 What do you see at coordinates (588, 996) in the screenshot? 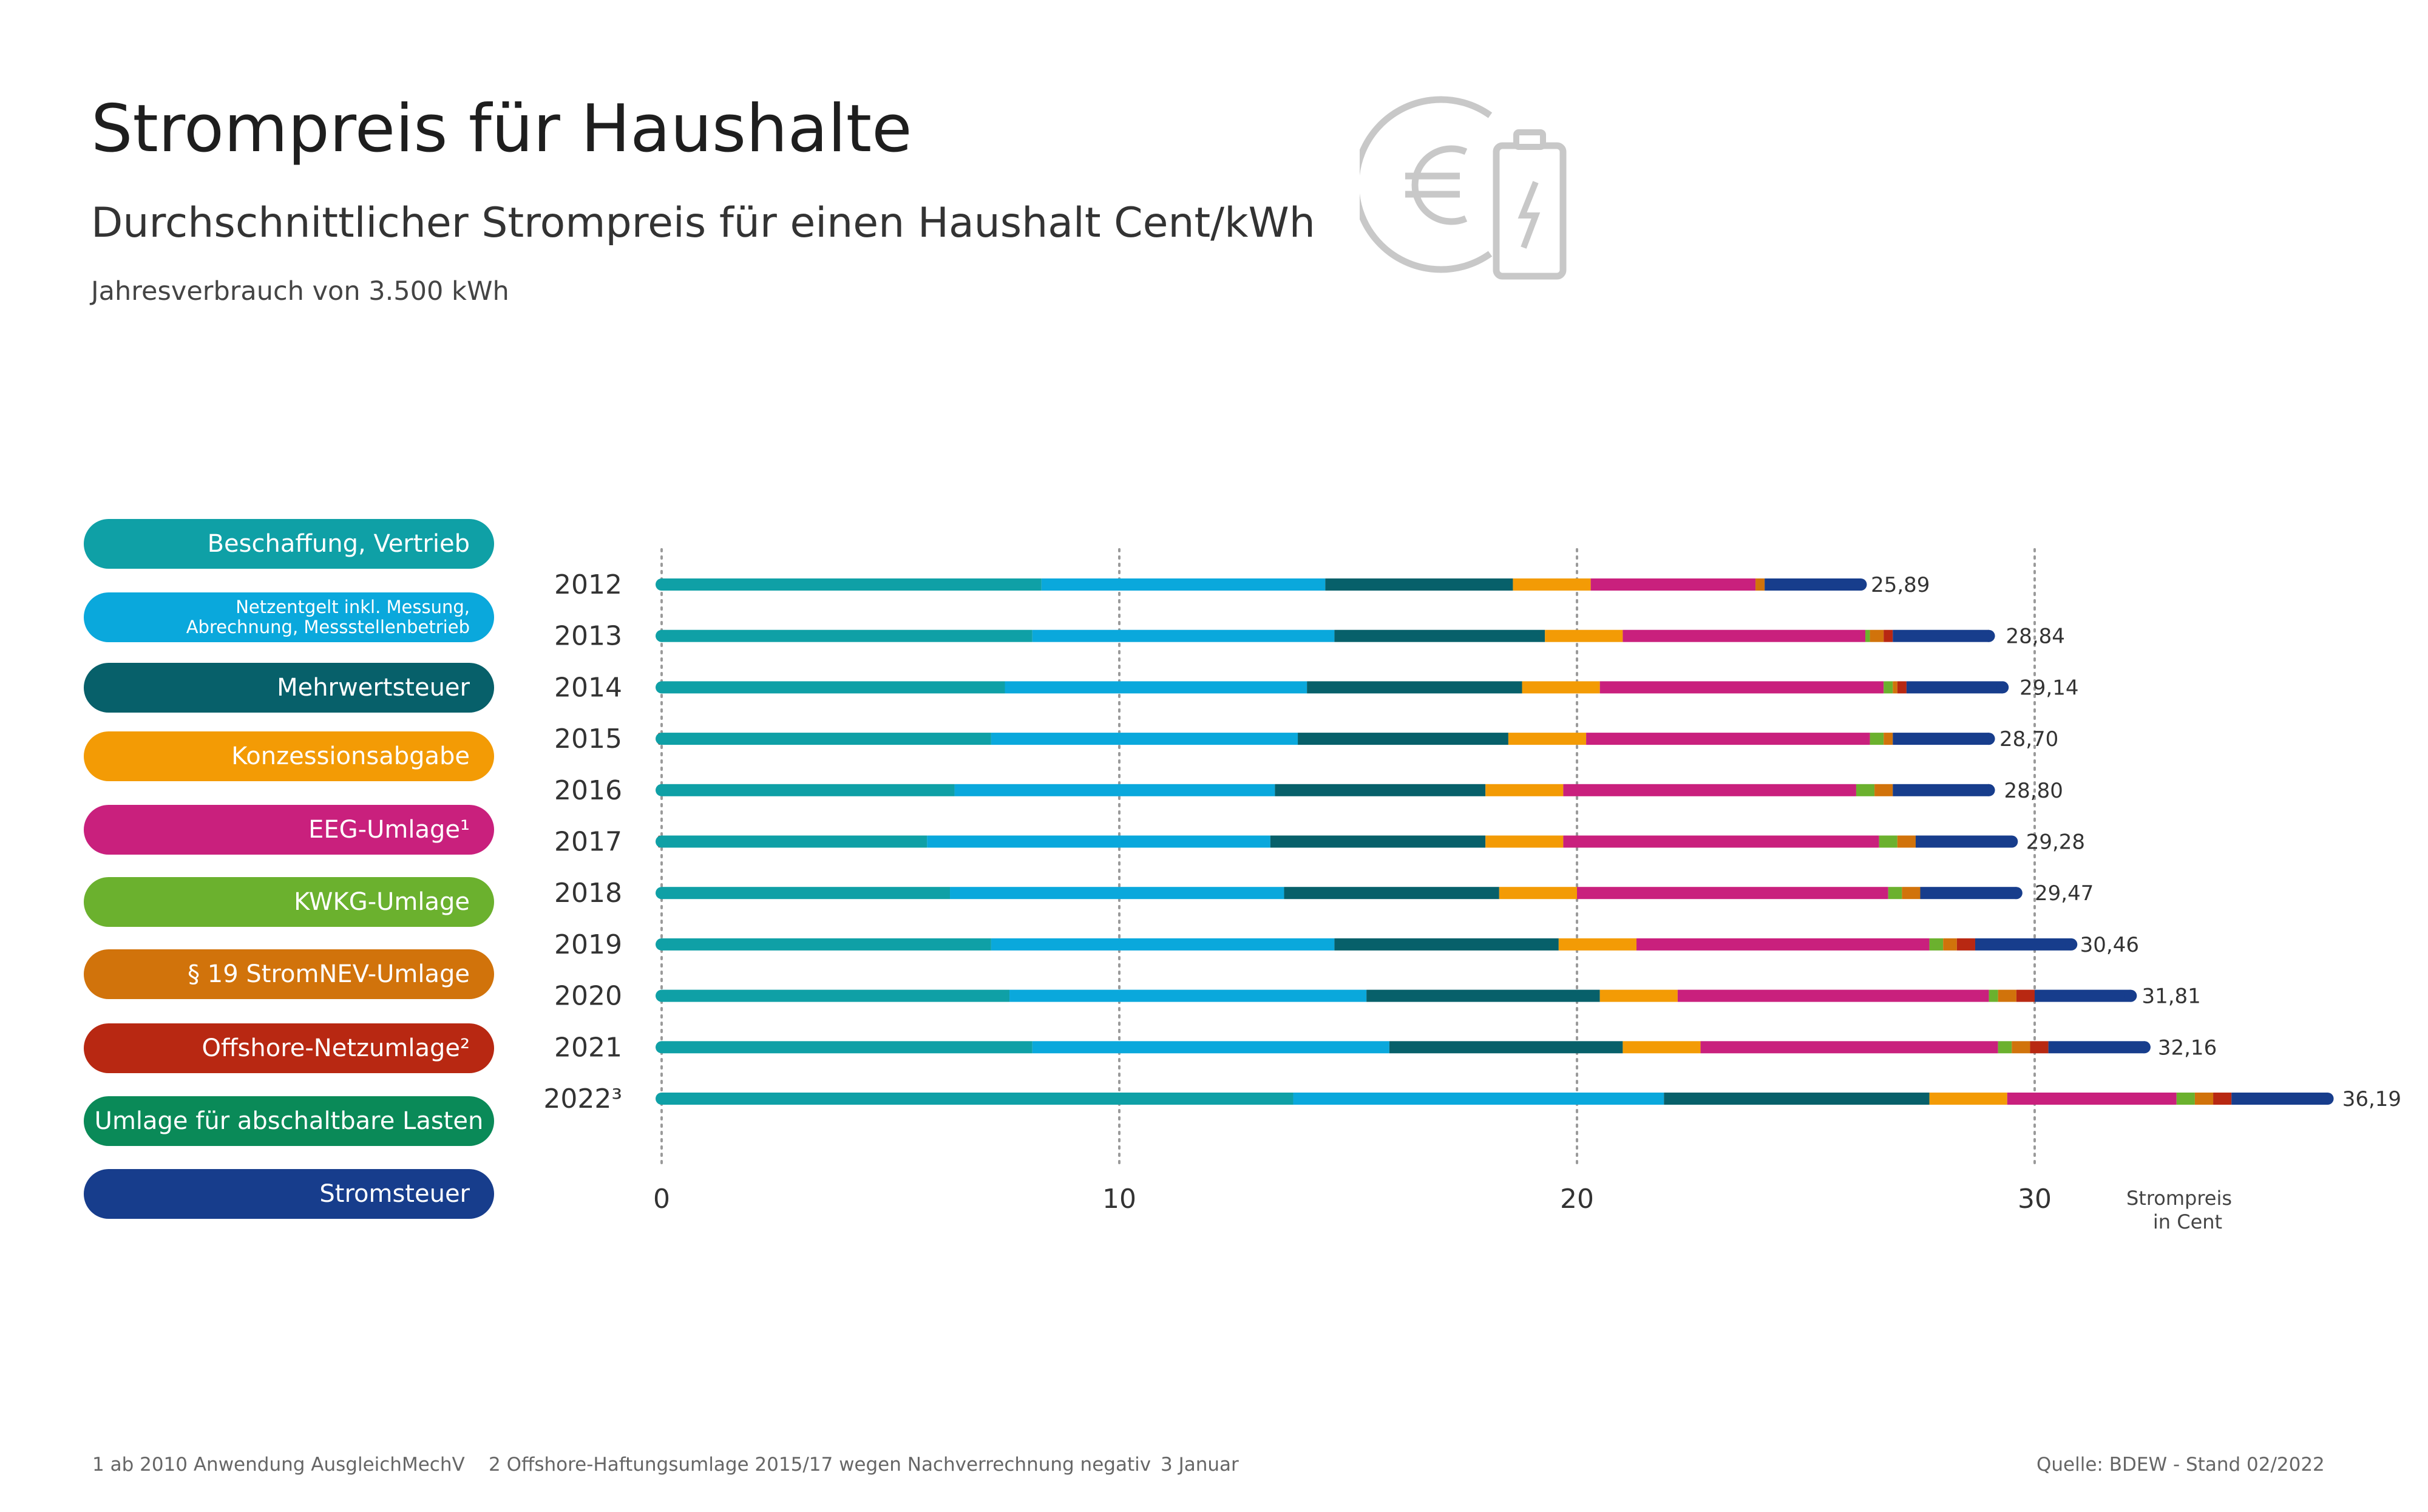
I see `year-label: 2020` at bounding box center [588, 996].